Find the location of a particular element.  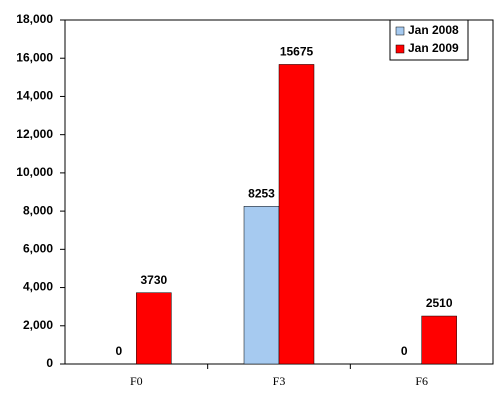

value-label: 3730 is located at coordinates (153, 280).